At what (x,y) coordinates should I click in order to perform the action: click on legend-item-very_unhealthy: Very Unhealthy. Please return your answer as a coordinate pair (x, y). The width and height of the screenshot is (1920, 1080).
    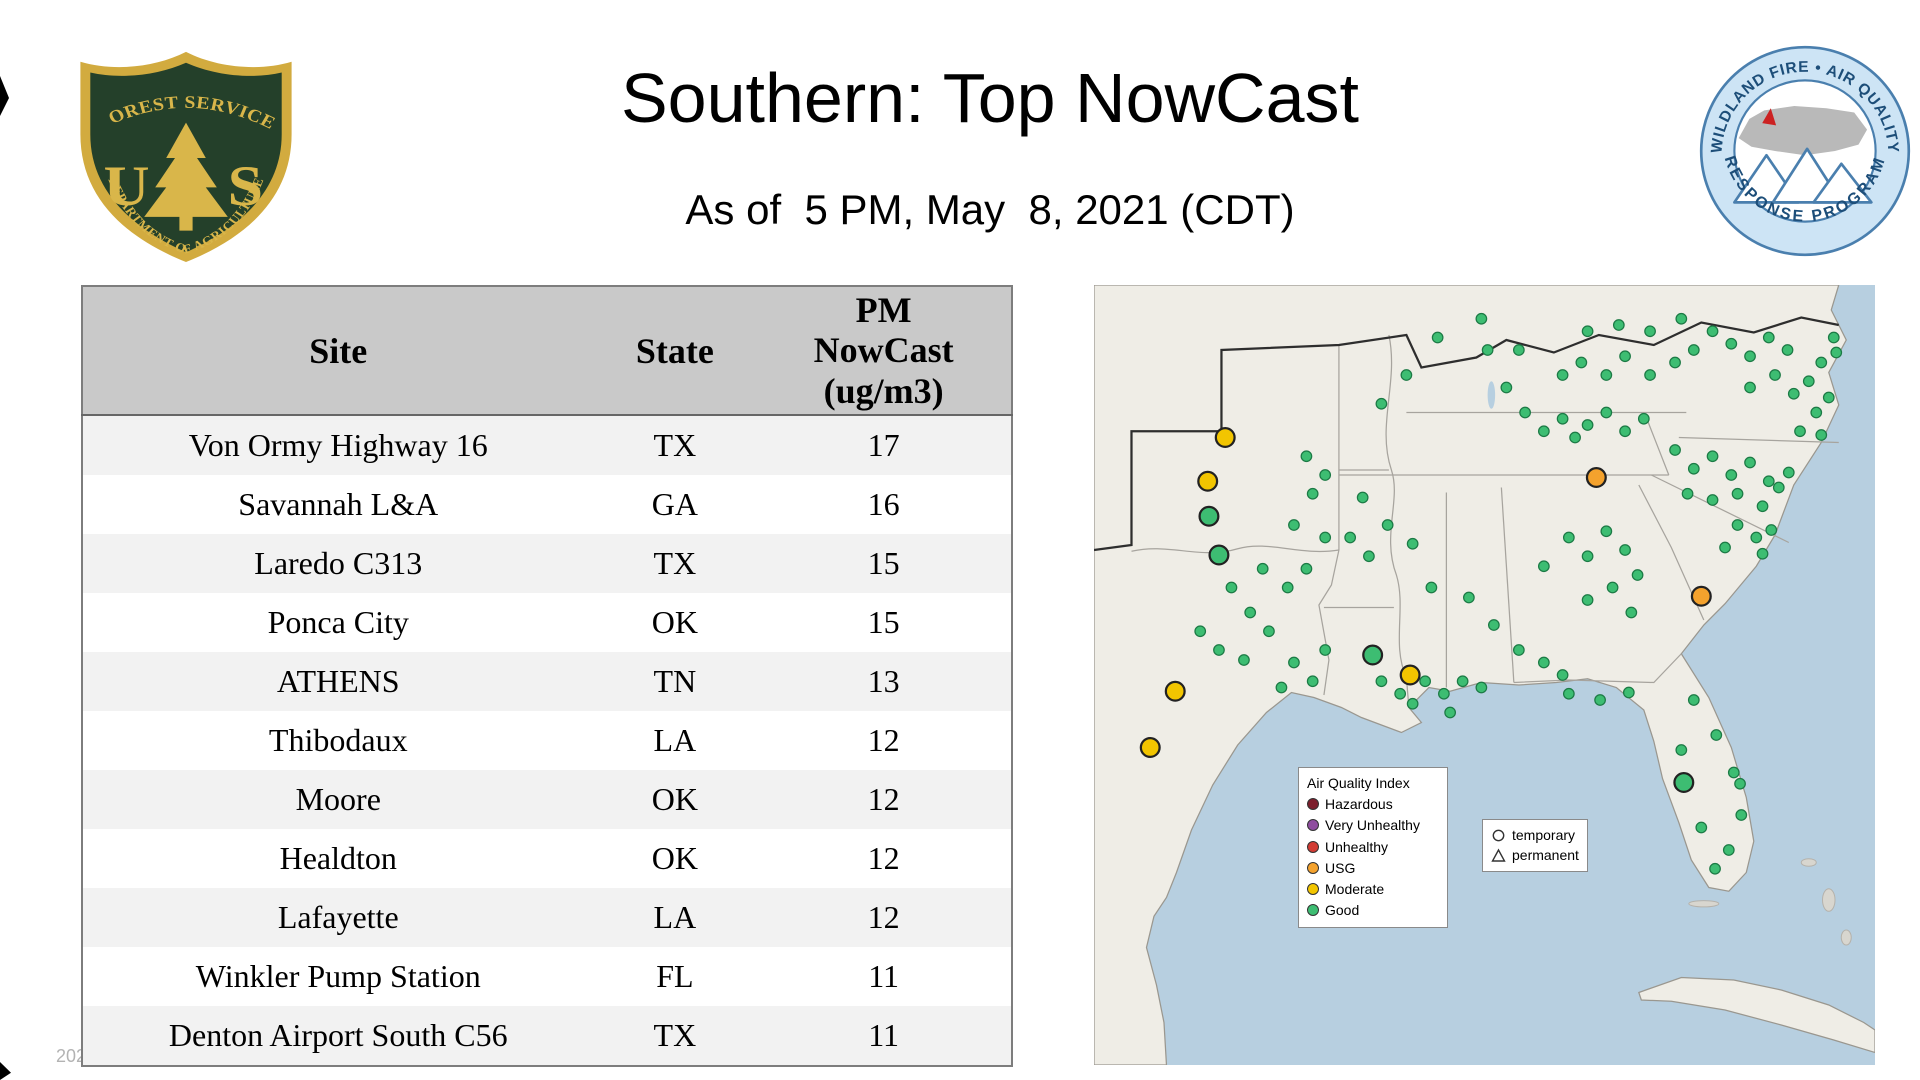
    Looking at the image, I should click on (1373, 825).